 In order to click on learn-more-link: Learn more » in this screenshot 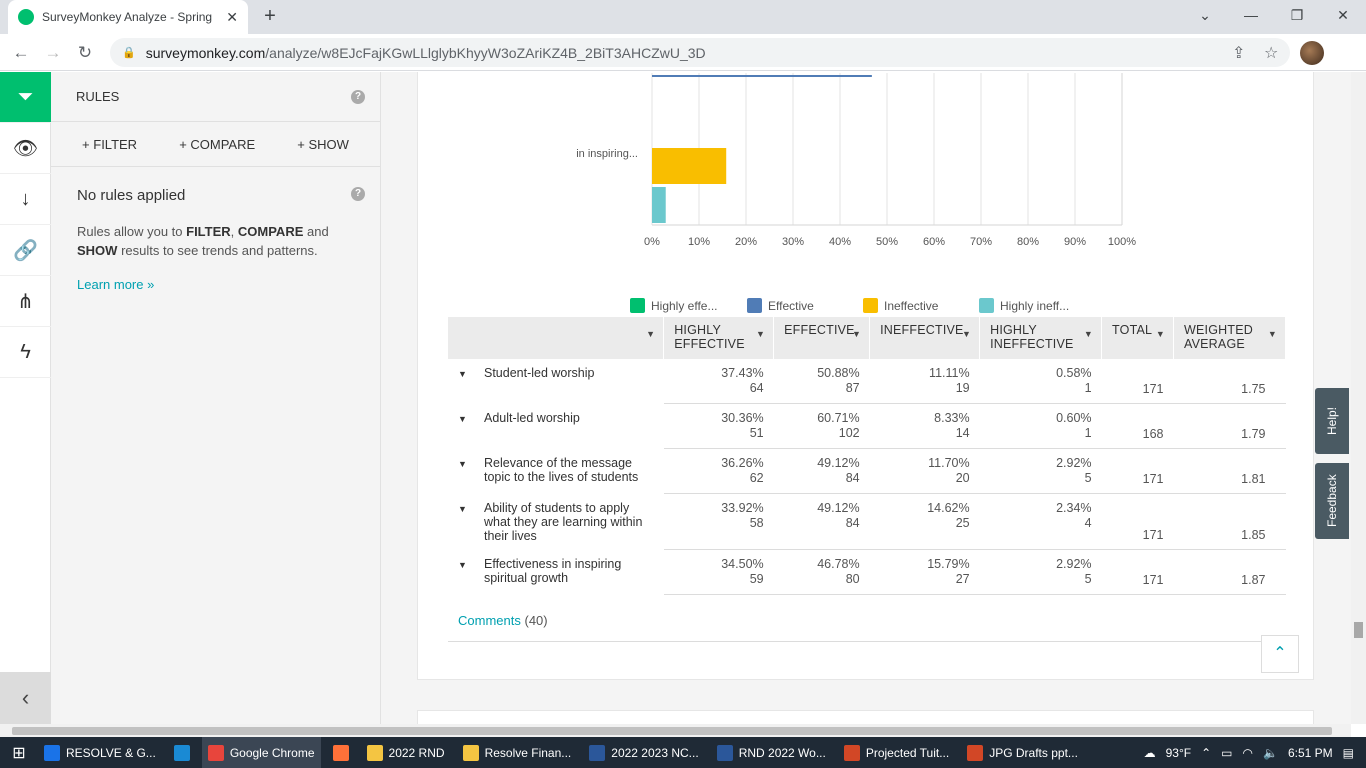, I will do `click(116, 284)`.